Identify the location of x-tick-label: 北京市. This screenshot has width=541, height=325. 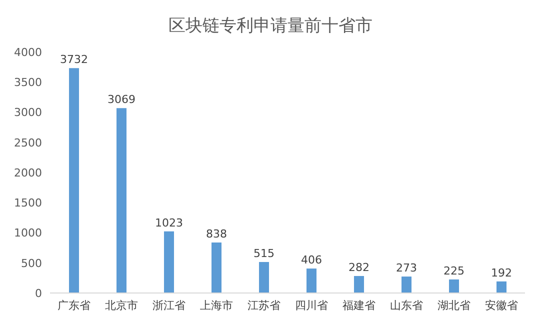
(121, 305).